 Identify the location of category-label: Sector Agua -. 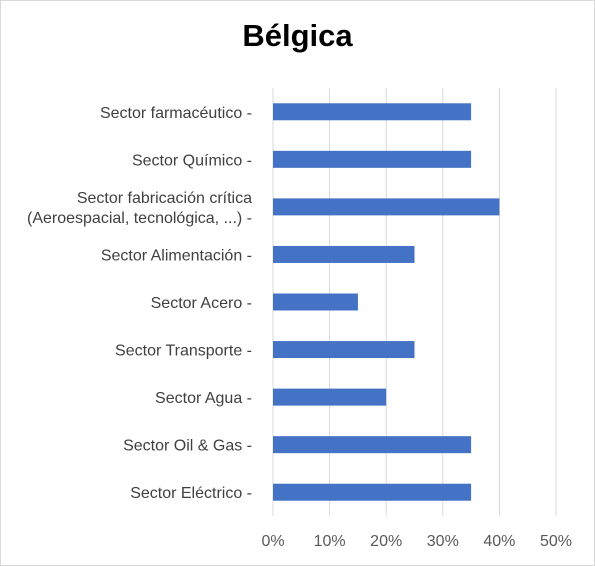
(203, 398).